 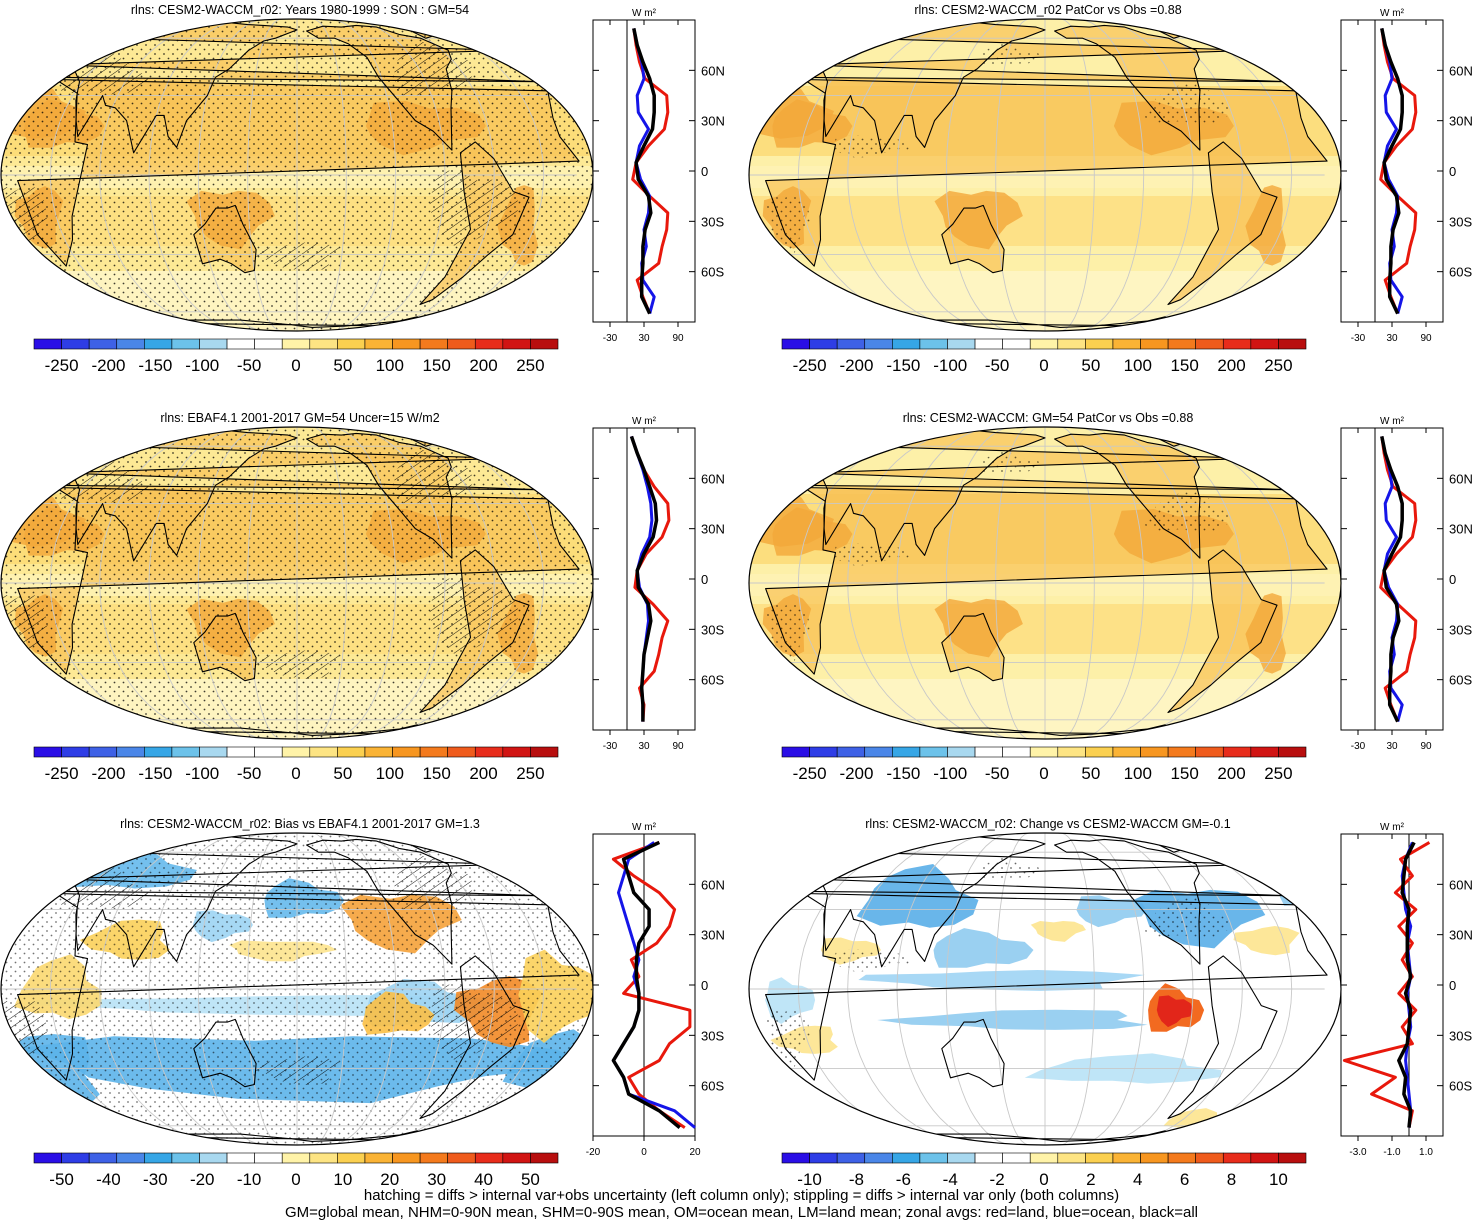 What do you see at coordinates (712, 1035) in the screenshot?
I see `y-tick-label: 30S` at bounding box center [712, 1035].